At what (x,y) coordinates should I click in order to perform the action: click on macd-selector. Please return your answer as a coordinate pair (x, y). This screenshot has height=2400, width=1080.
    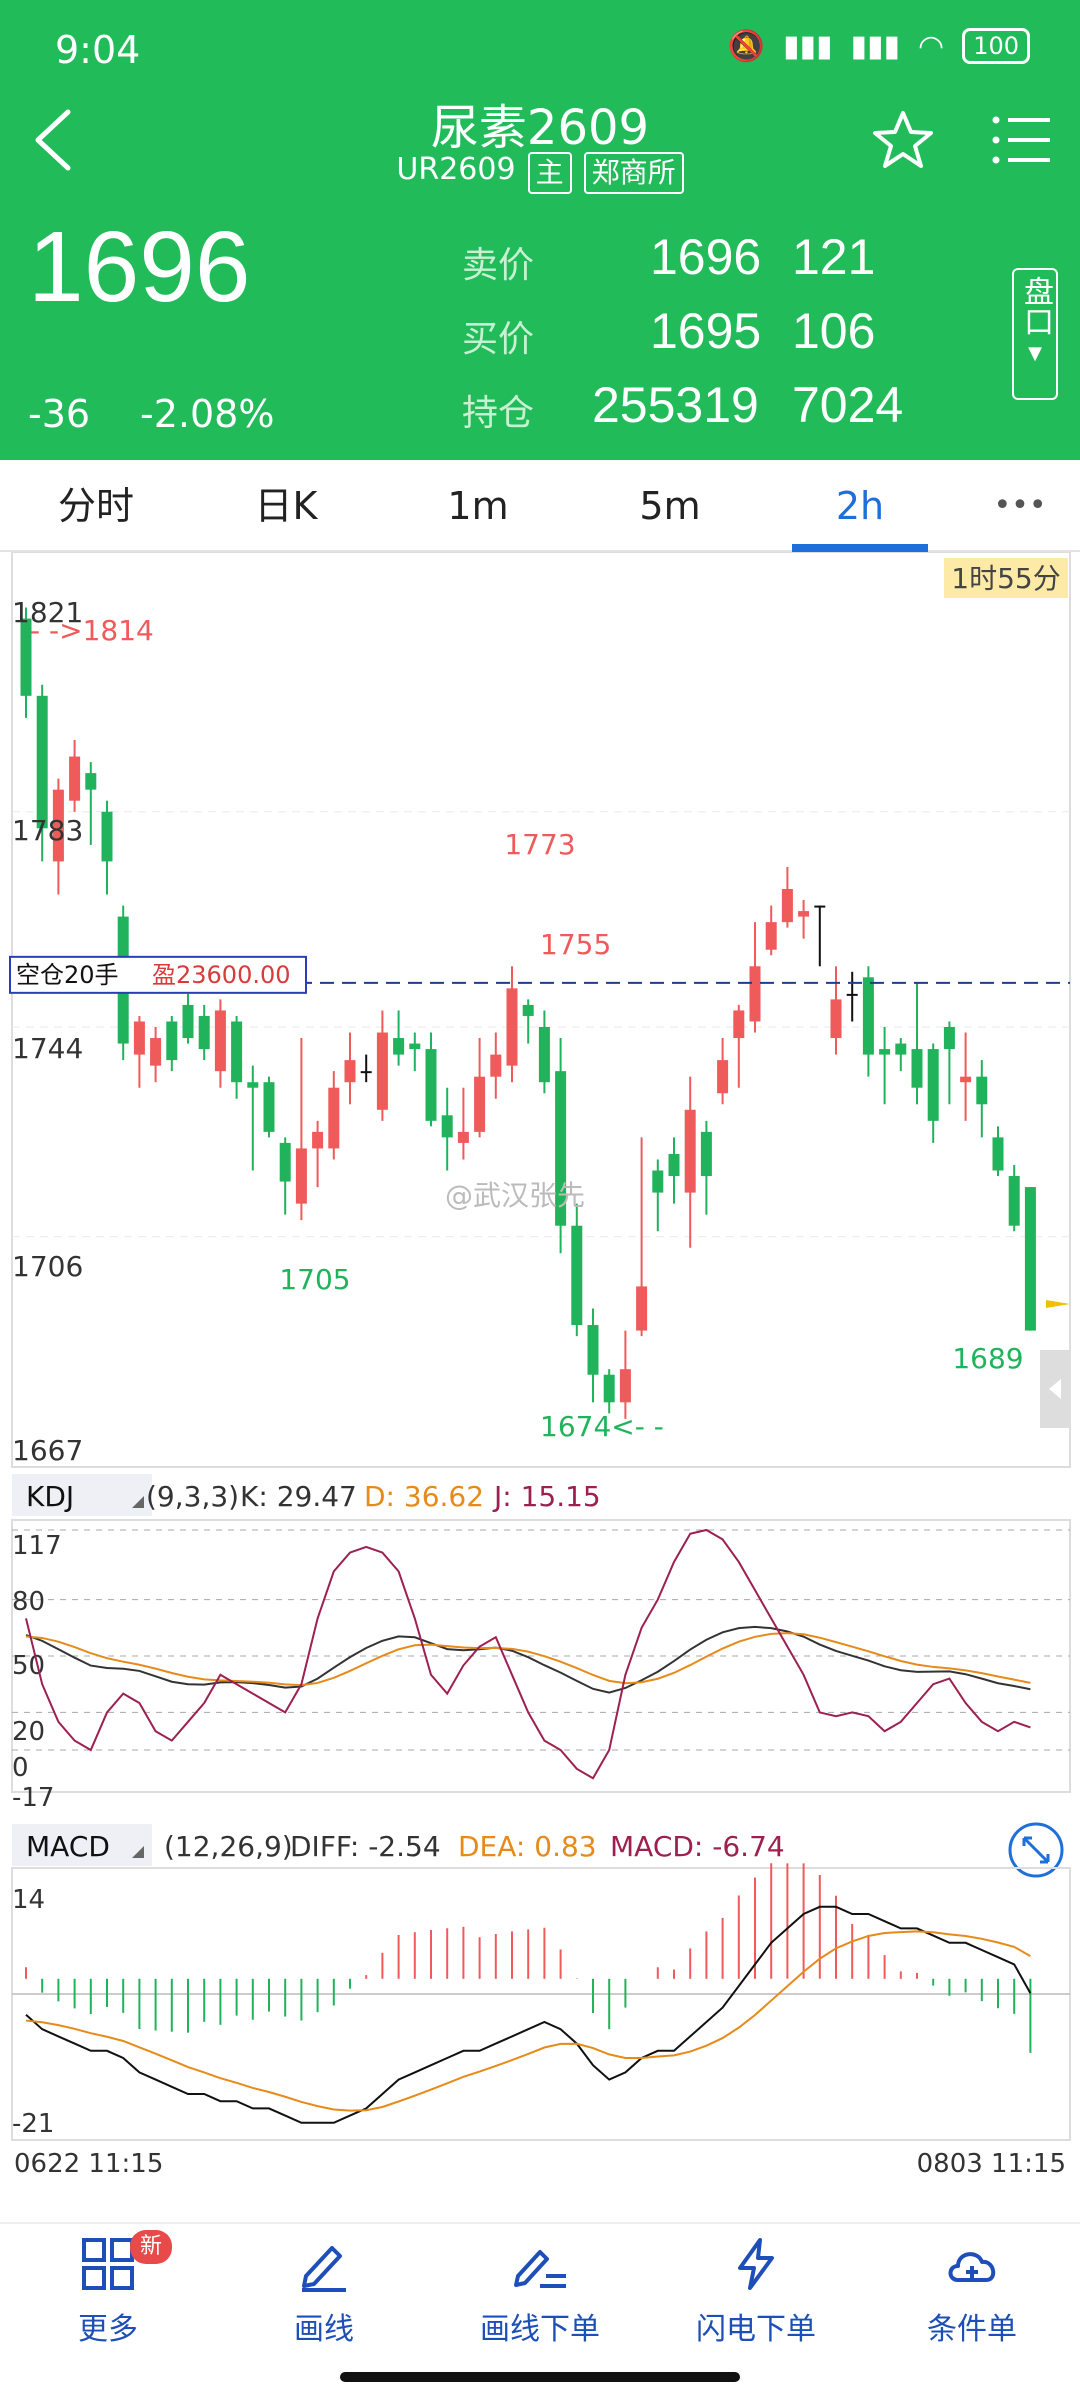
    Looking at the image, I should click on (82, 1845).